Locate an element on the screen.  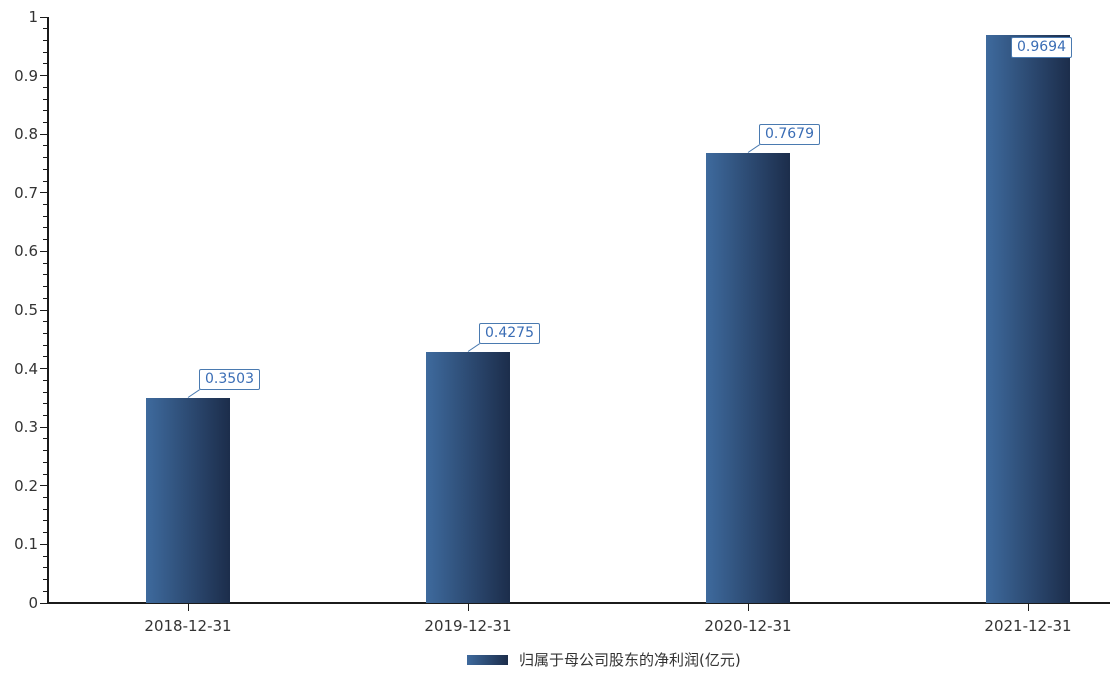
y-axis-tick-label: 1 is located at coordinates (33, 17).